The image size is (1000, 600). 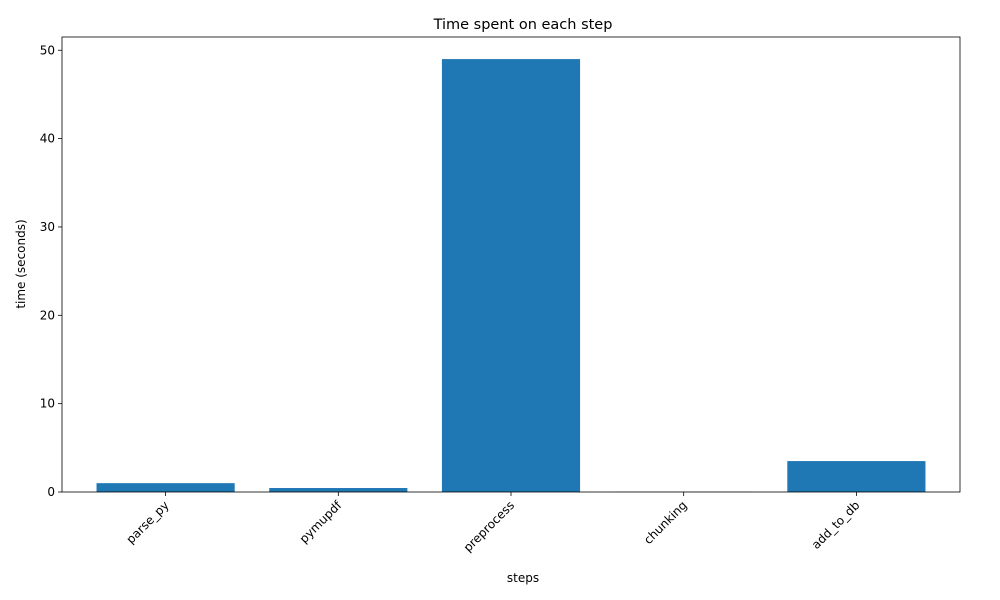 I want to click on x-tick-label: pymupdf, so click(x=321, y=522).